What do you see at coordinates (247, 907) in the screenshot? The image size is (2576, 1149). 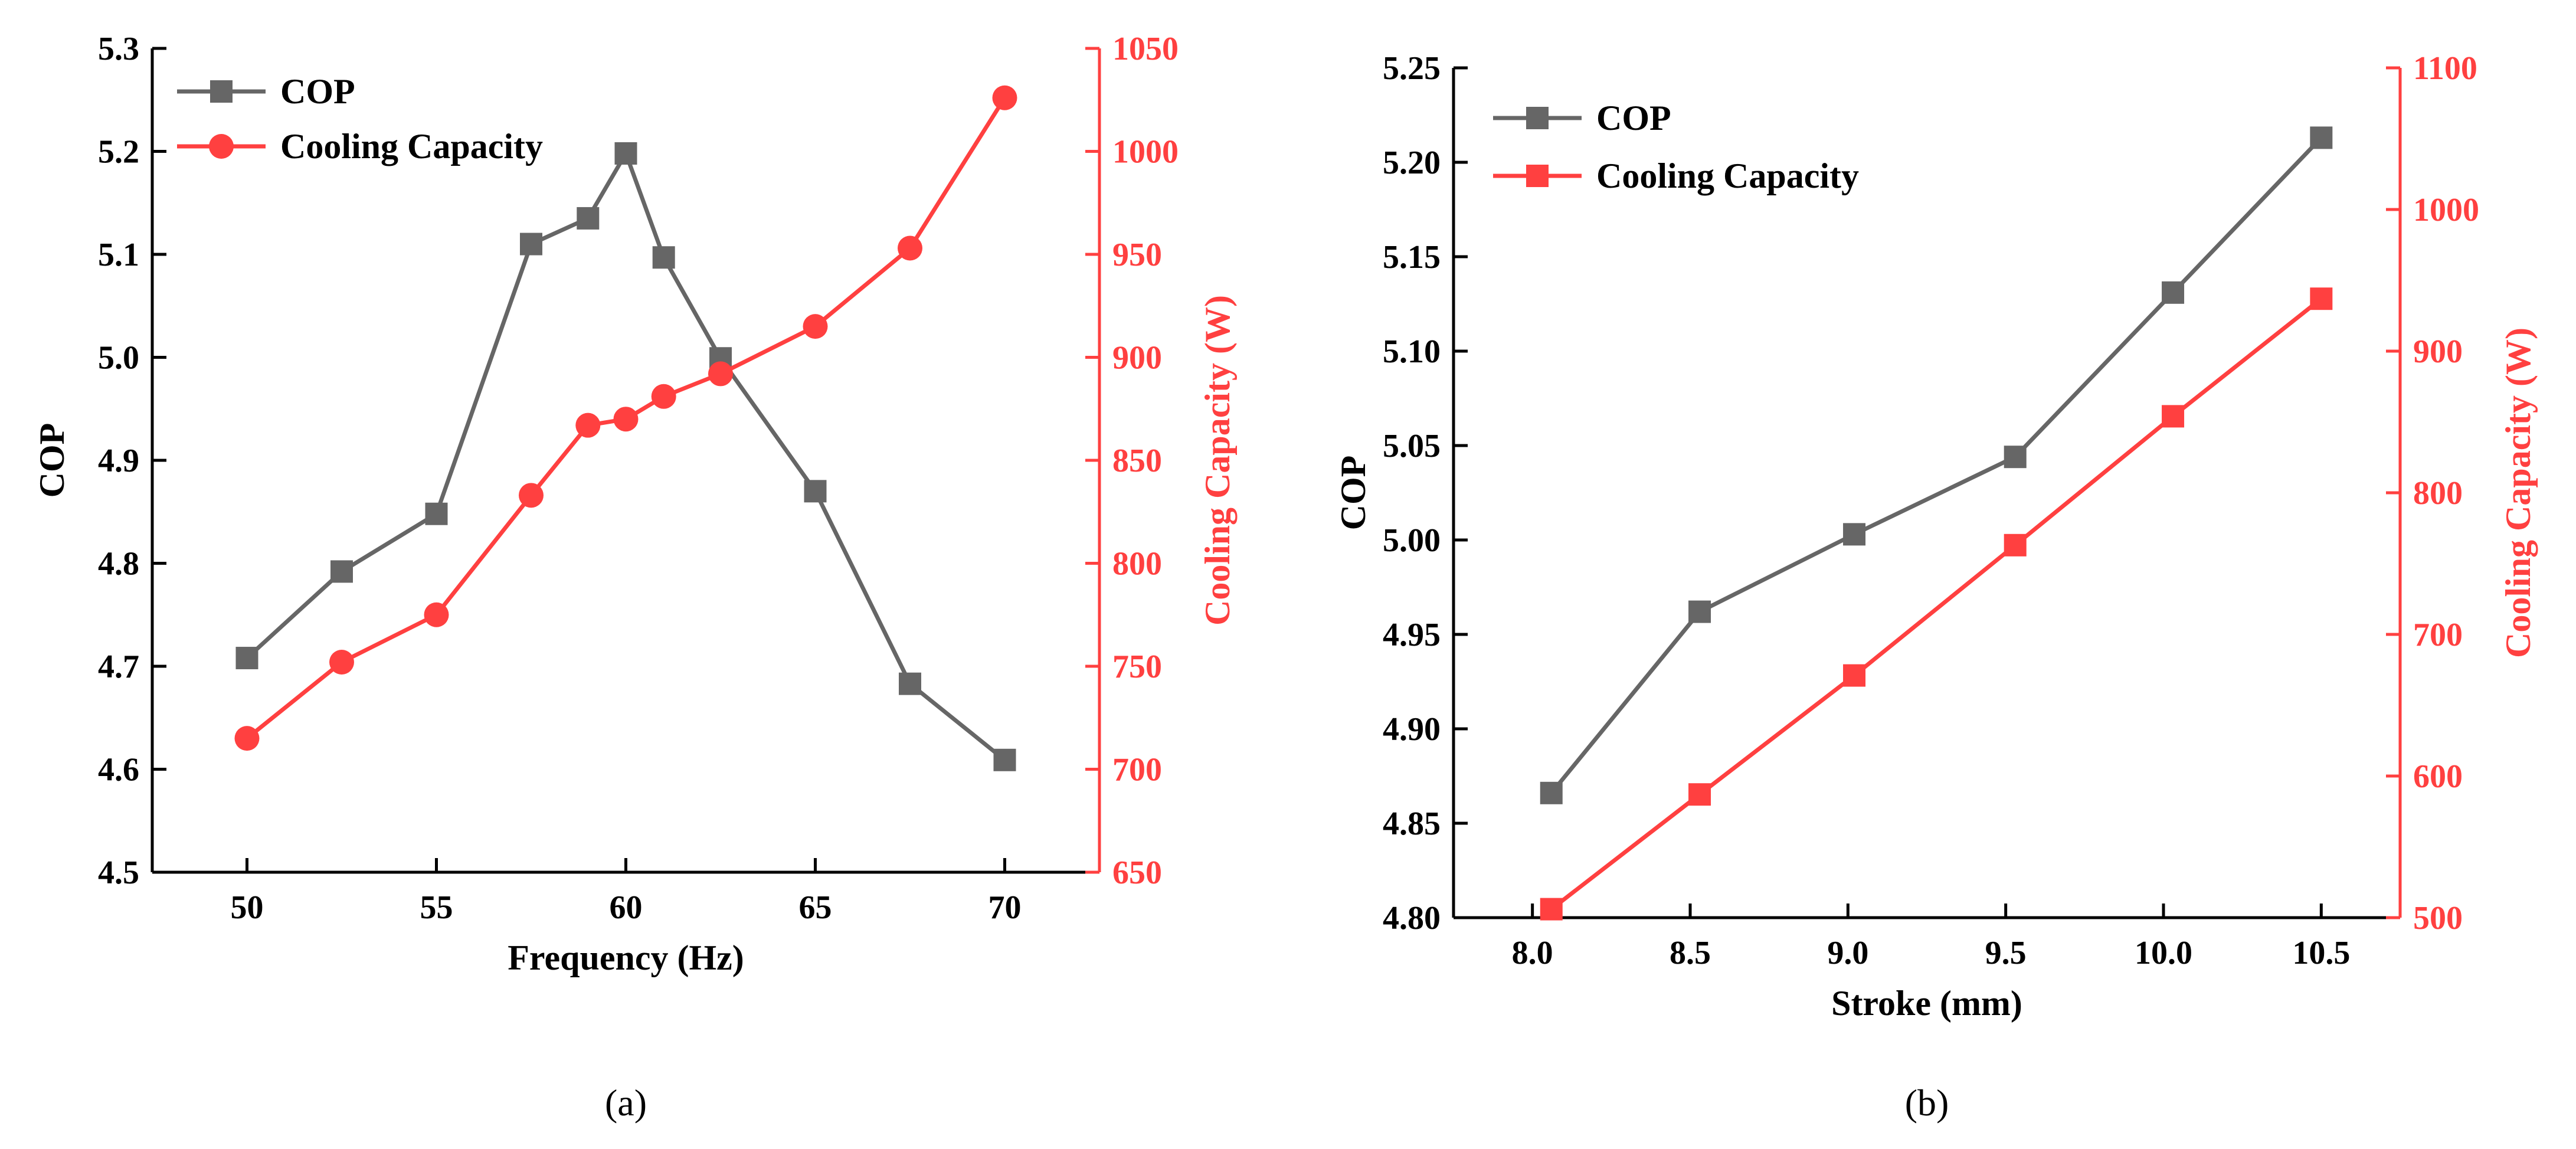 I see `x-tick-label: 50` at bounding box center [247, 907].